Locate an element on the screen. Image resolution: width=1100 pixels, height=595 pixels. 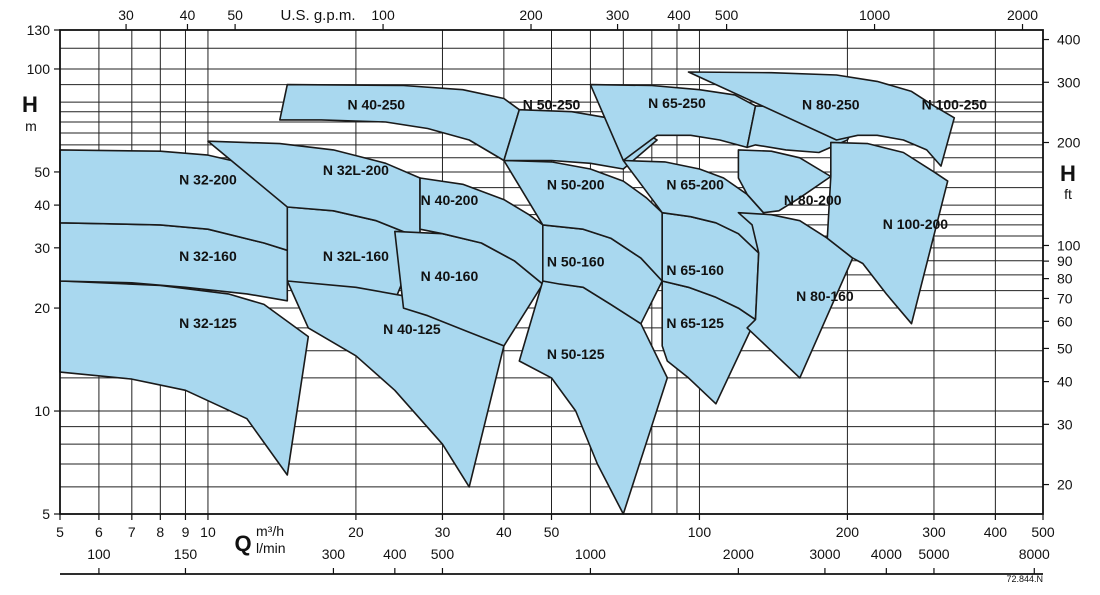
ft-tick-label: 20 is located at coordinates (1065, 485).